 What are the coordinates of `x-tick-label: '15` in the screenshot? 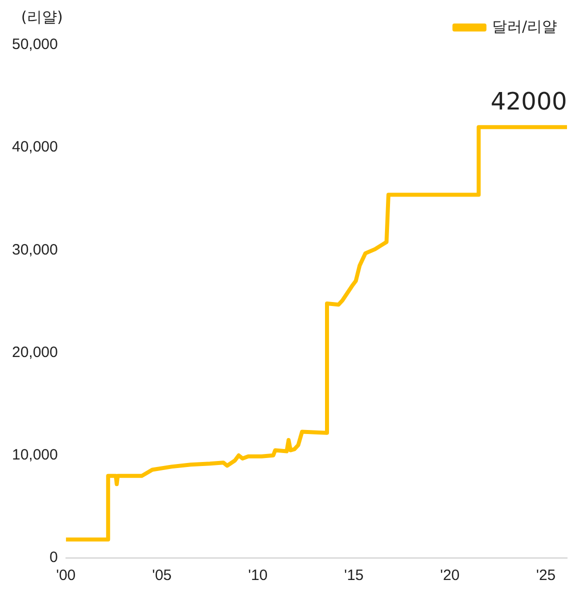 It's located at (354, 575).